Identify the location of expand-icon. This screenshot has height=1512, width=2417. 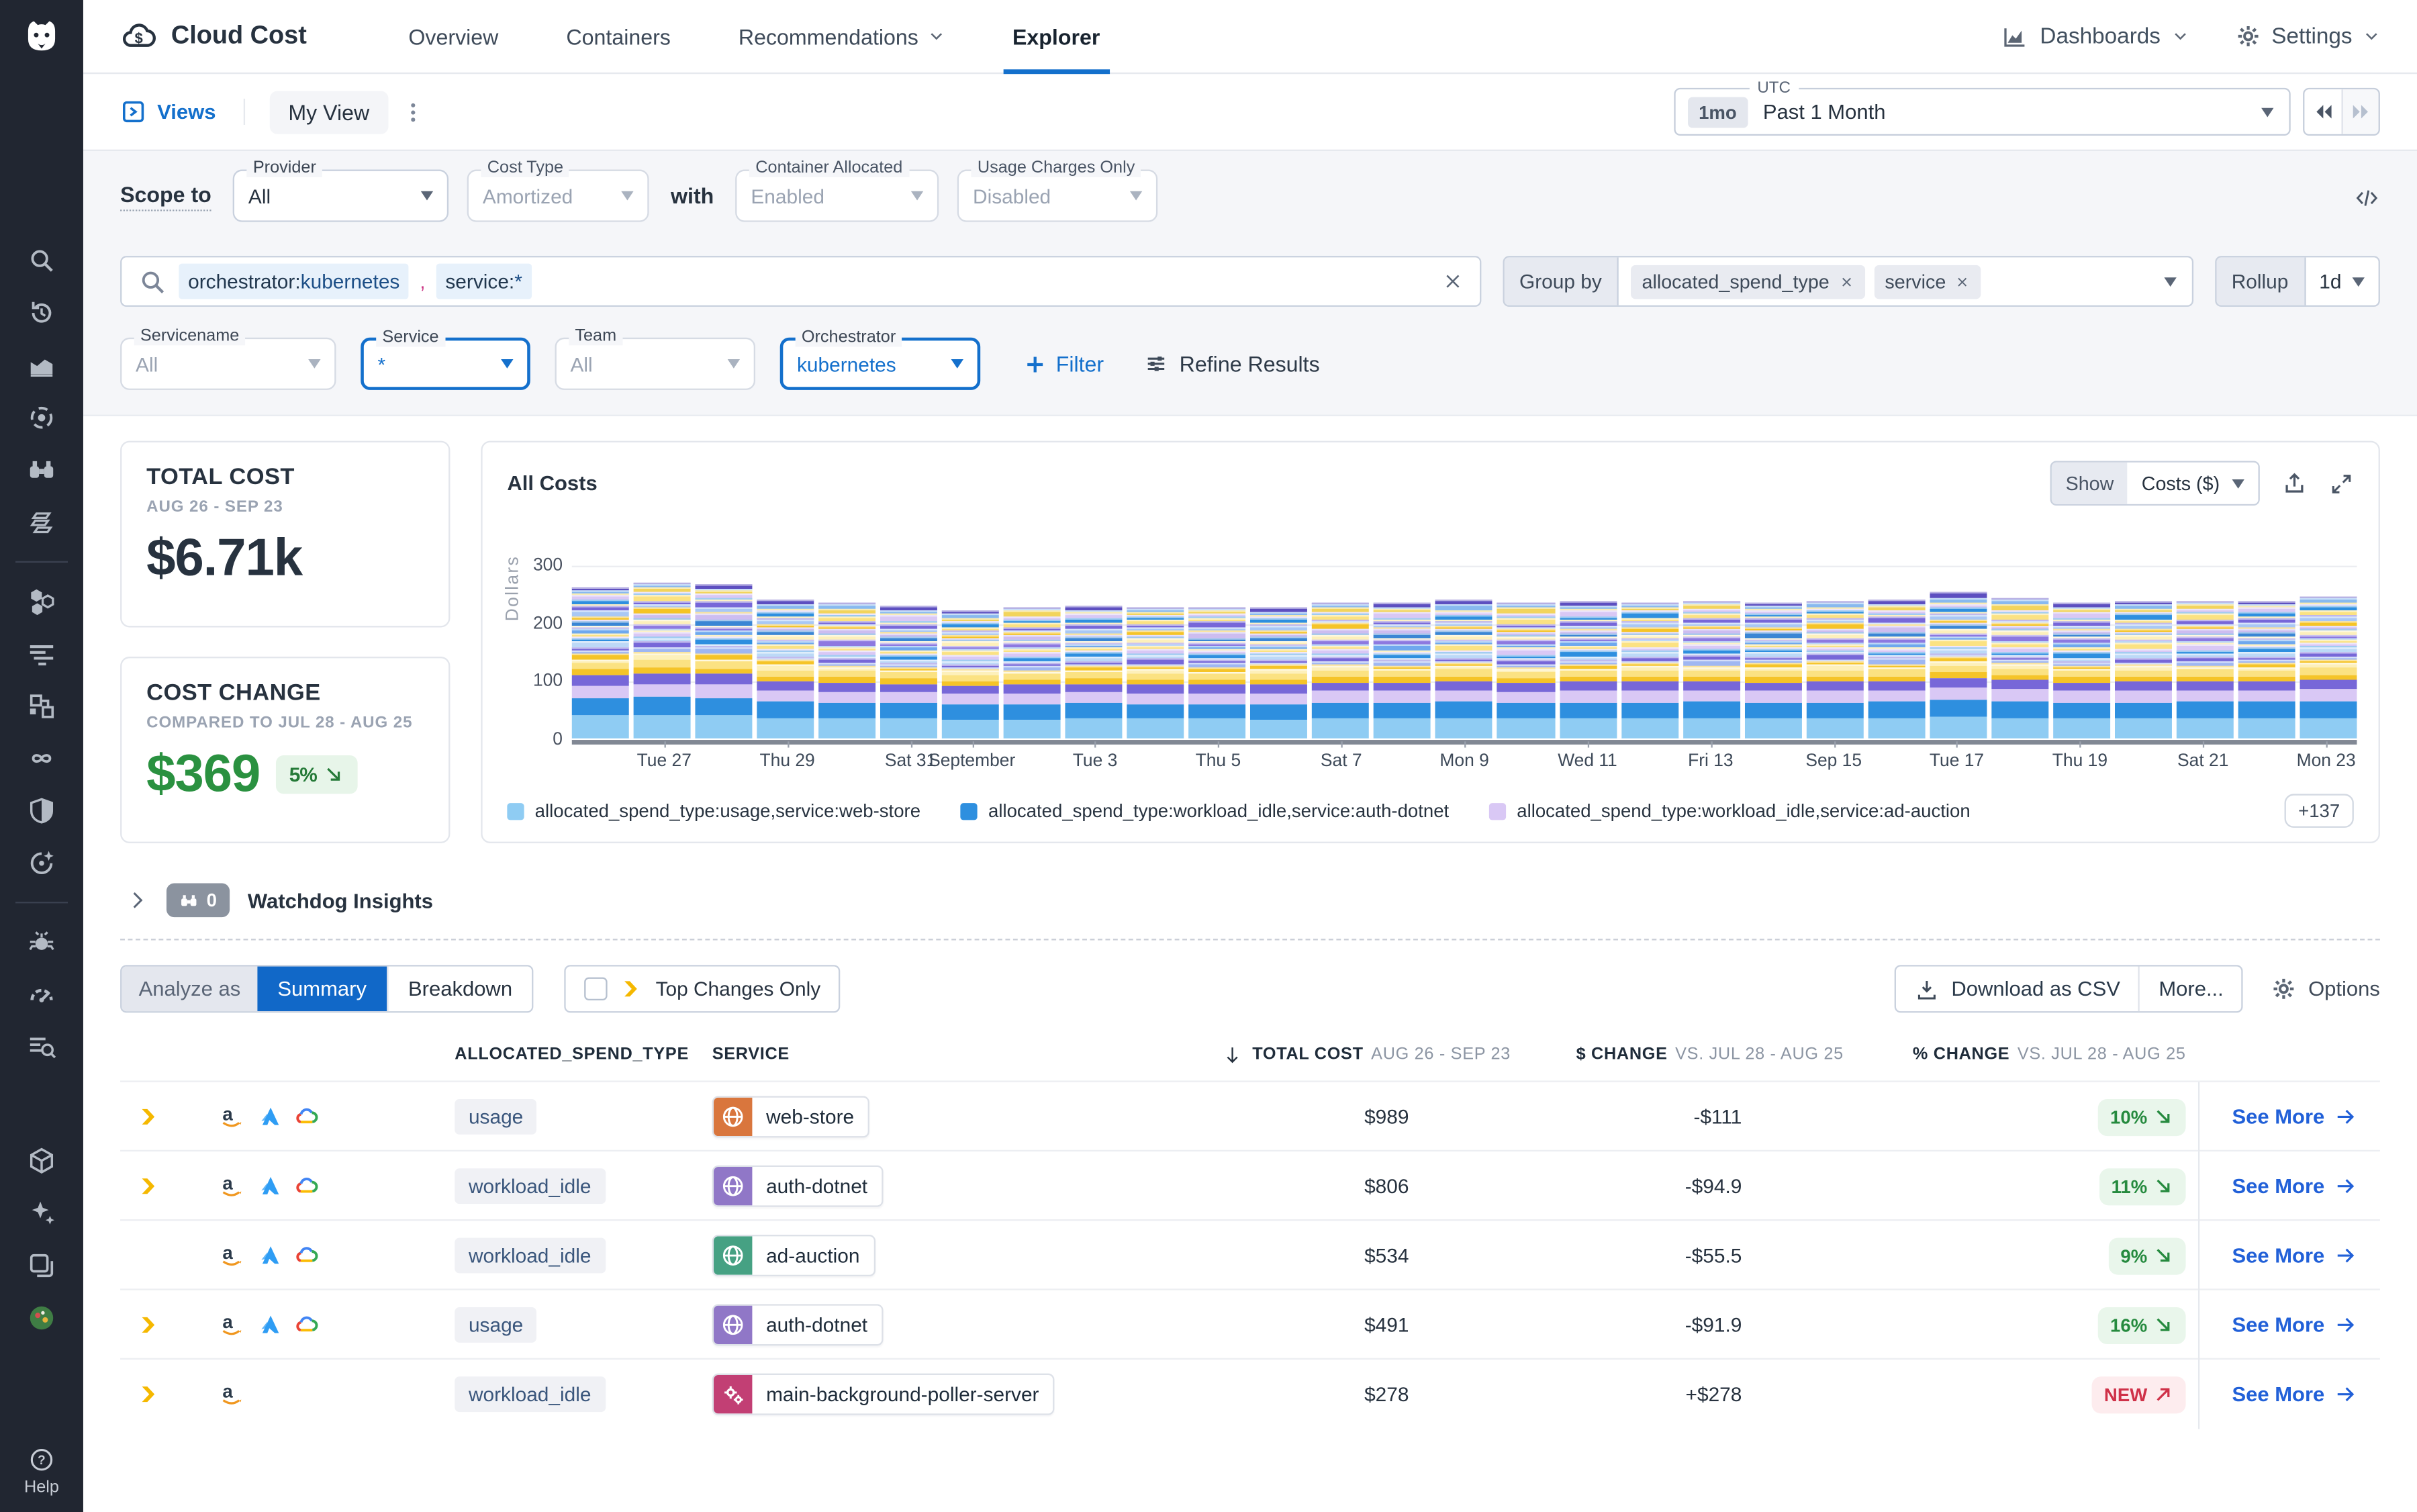
(2341, 483).